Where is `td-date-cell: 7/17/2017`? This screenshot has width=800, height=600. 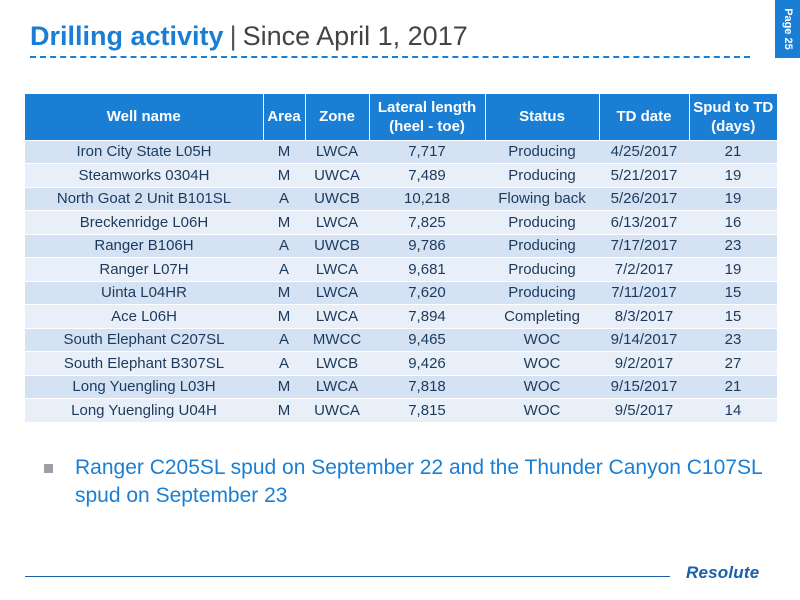
td-date-cell: 7/17/2017 is located at coordinates (644, 245).